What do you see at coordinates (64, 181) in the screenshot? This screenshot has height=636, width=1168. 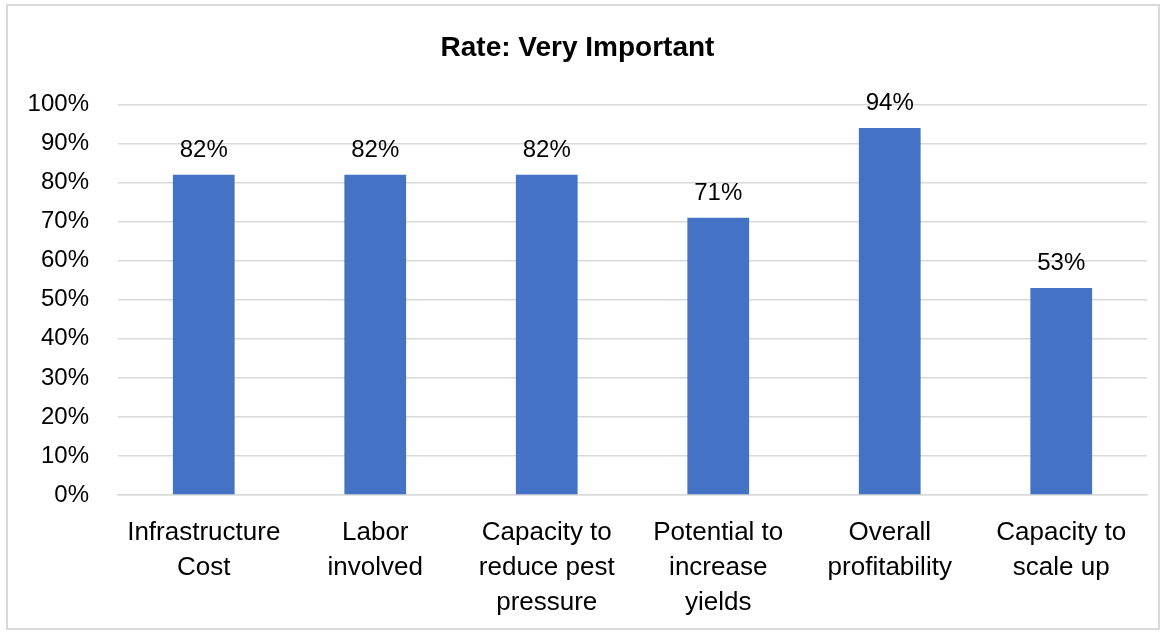 I see `y-tick-label: 80%` at bounding box center [64, 181].